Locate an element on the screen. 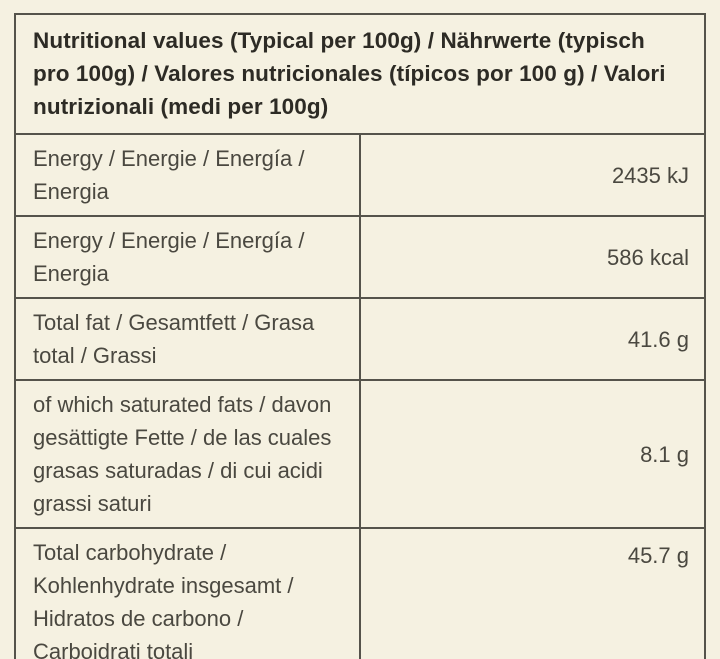 This screenshot has width=720, height=659. nutrient-value: 8.1 g is located at coordinates (532, 454).